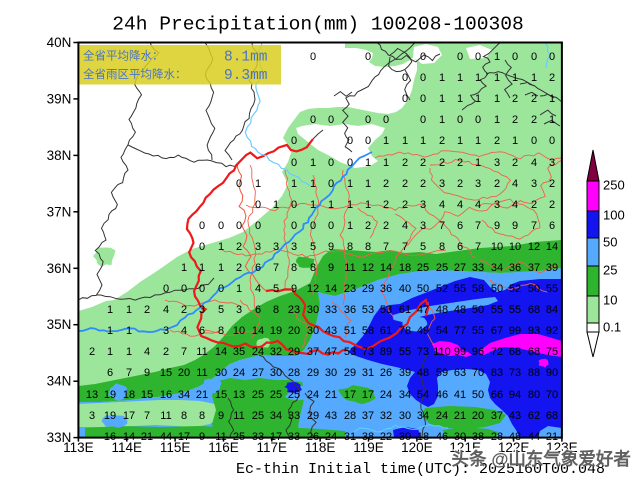 The image size is (640, 480). Describe the element at coordinates (276, 416) in the screenshot. I see `svg-text: 34` at that location.